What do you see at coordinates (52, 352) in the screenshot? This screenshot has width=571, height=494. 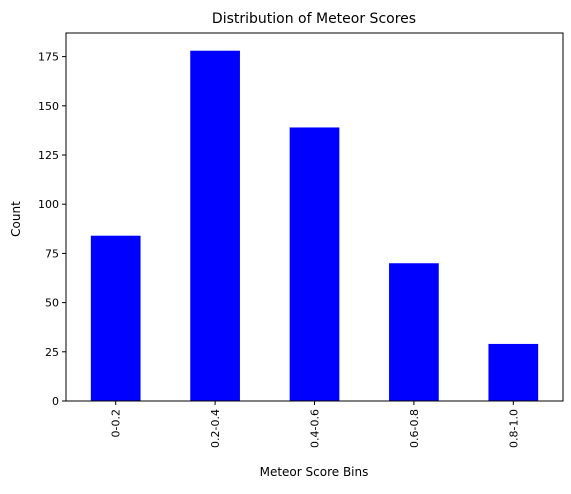 I see `y-tick-label: 25` at bounding box center [52, 352].